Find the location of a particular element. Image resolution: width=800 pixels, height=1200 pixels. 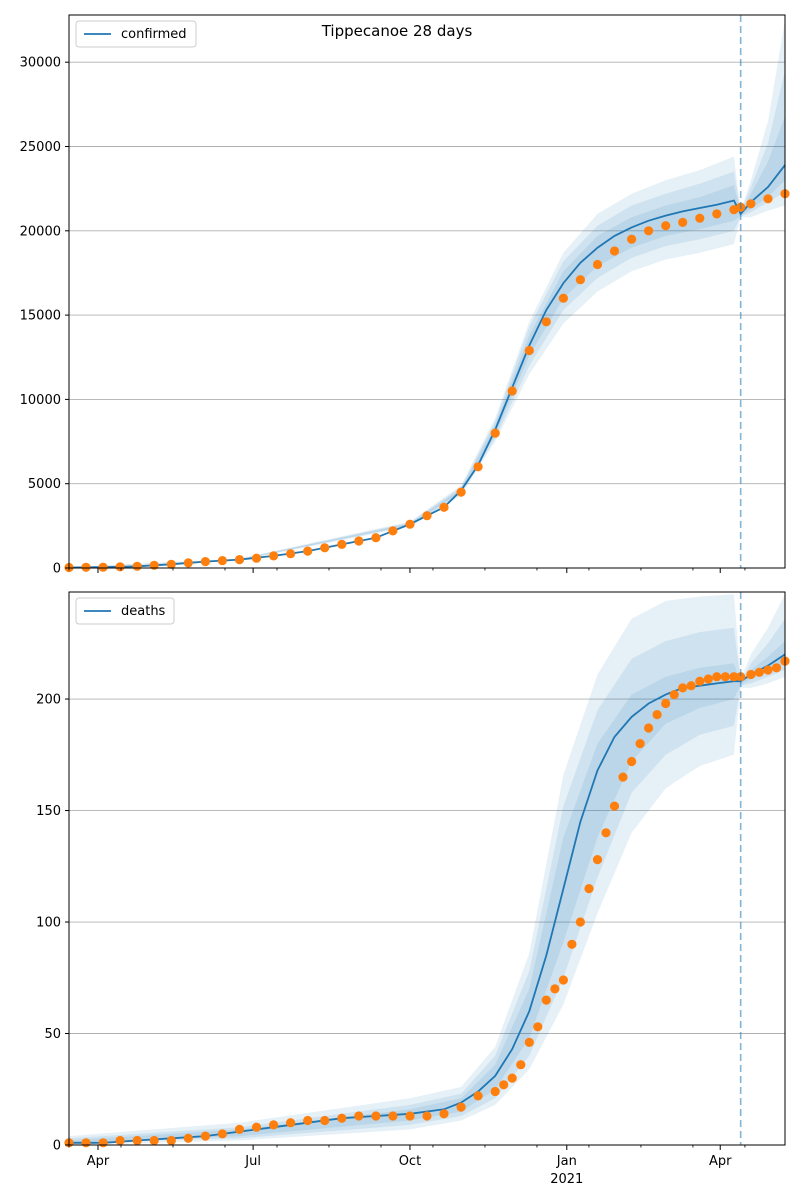

legend-box is located at coordinates (136, 34).